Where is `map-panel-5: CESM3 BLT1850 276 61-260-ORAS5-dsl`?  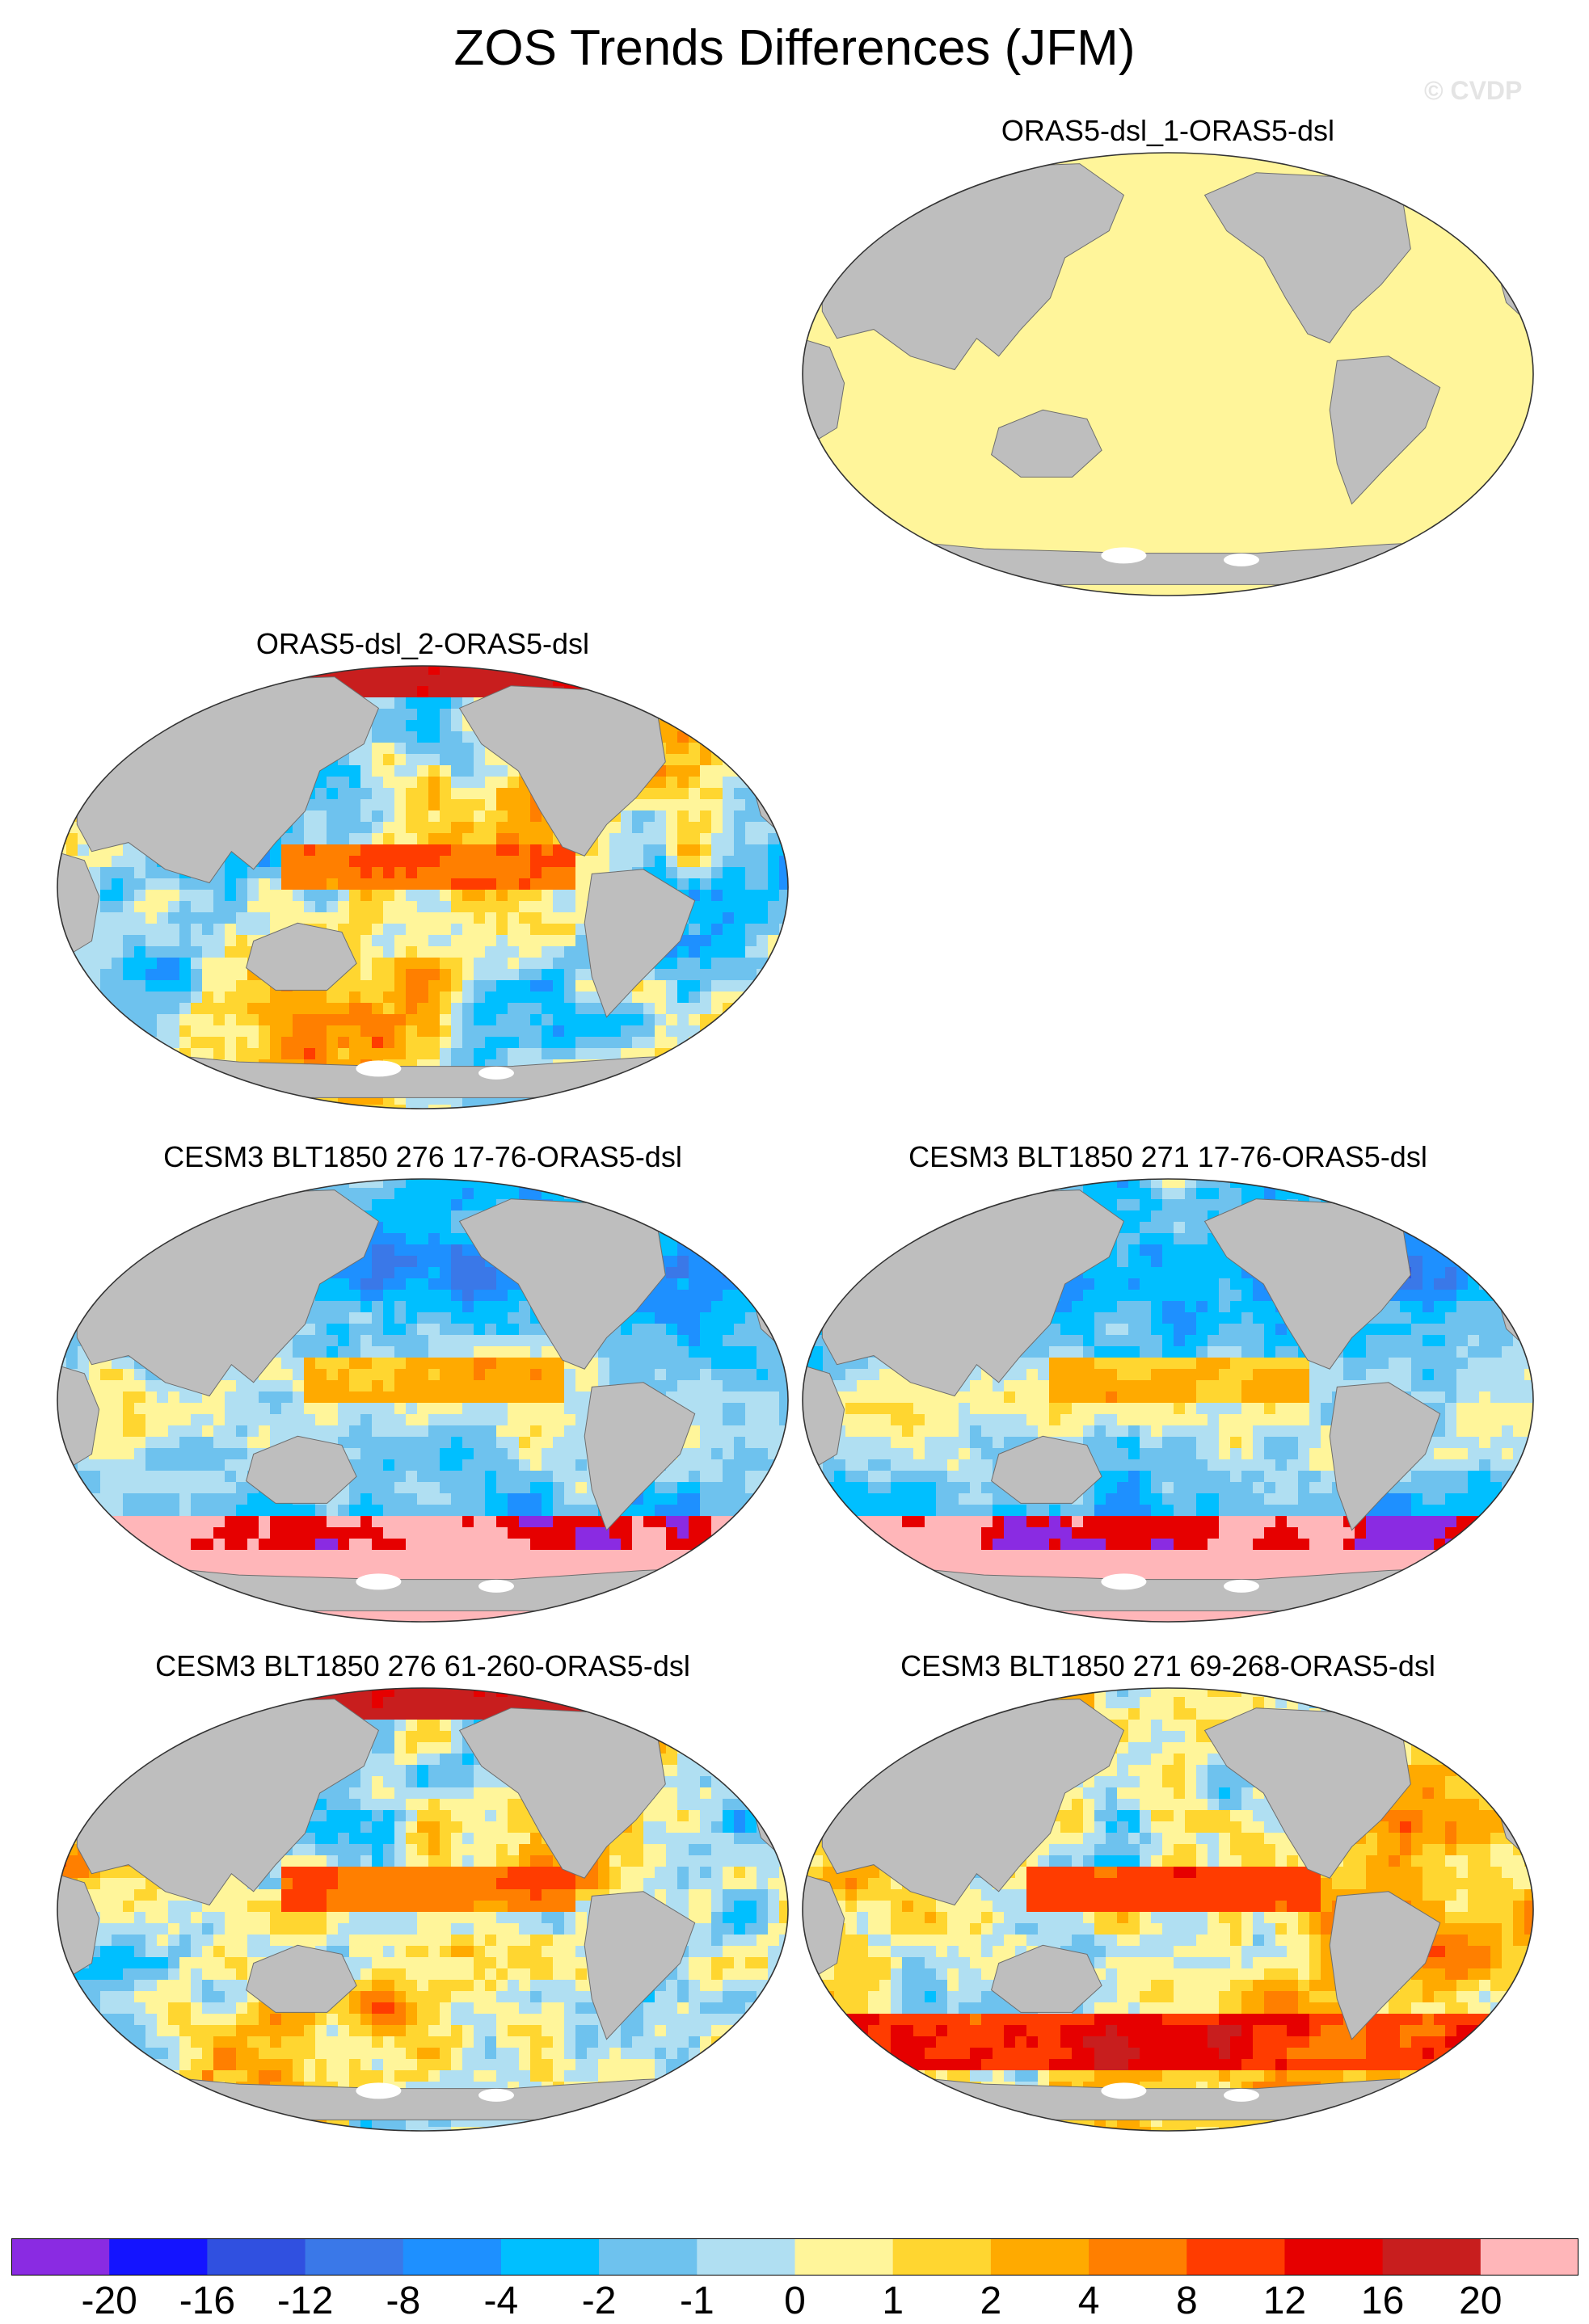
map-panel-5: CESM3 BLT1850 276 61-260-ORAS5-dsl is located at coordinates (422, 1890).